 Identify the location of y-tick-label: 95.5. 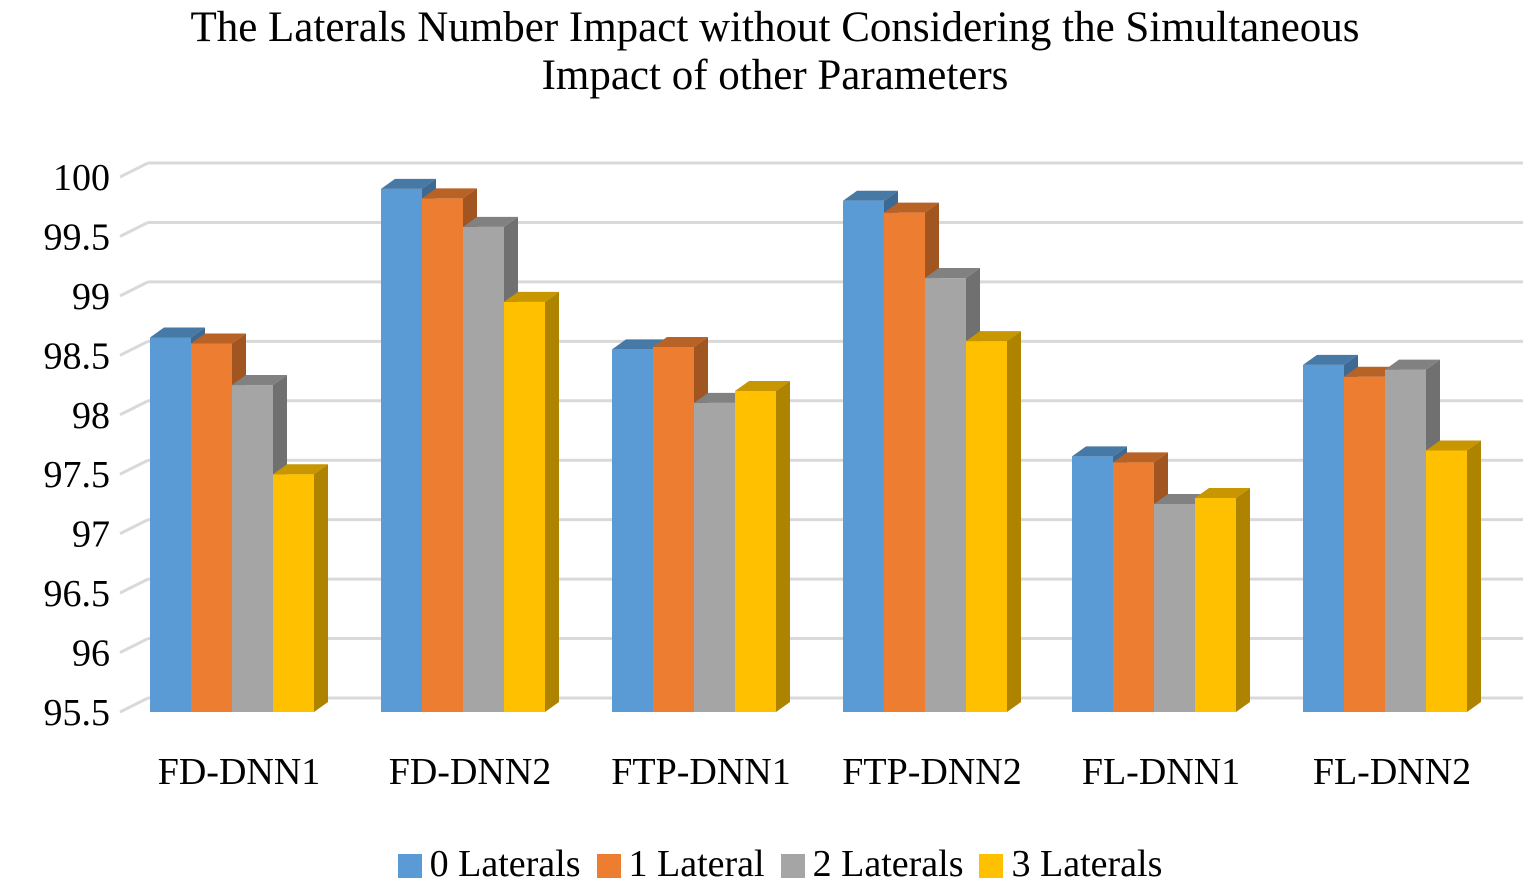
(77, 713).